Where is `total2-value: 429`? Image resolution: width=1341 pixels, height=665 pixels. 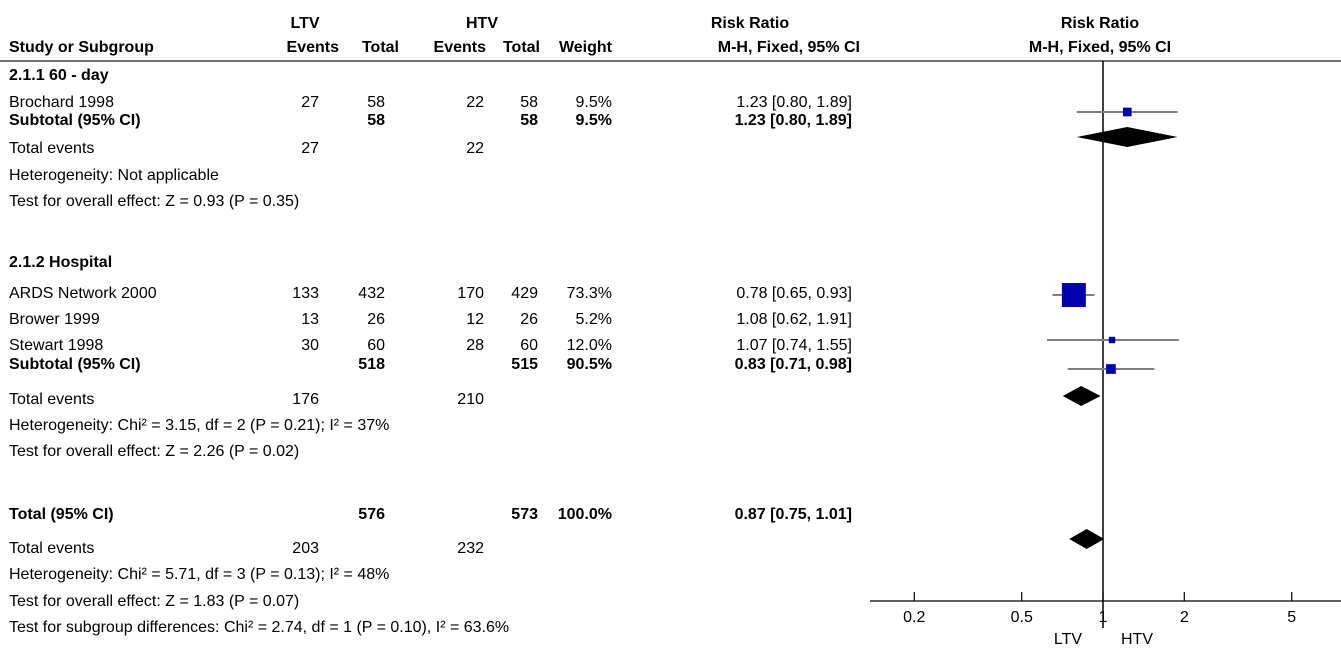
total2-value: 429 is located at coordinates (524, 293).